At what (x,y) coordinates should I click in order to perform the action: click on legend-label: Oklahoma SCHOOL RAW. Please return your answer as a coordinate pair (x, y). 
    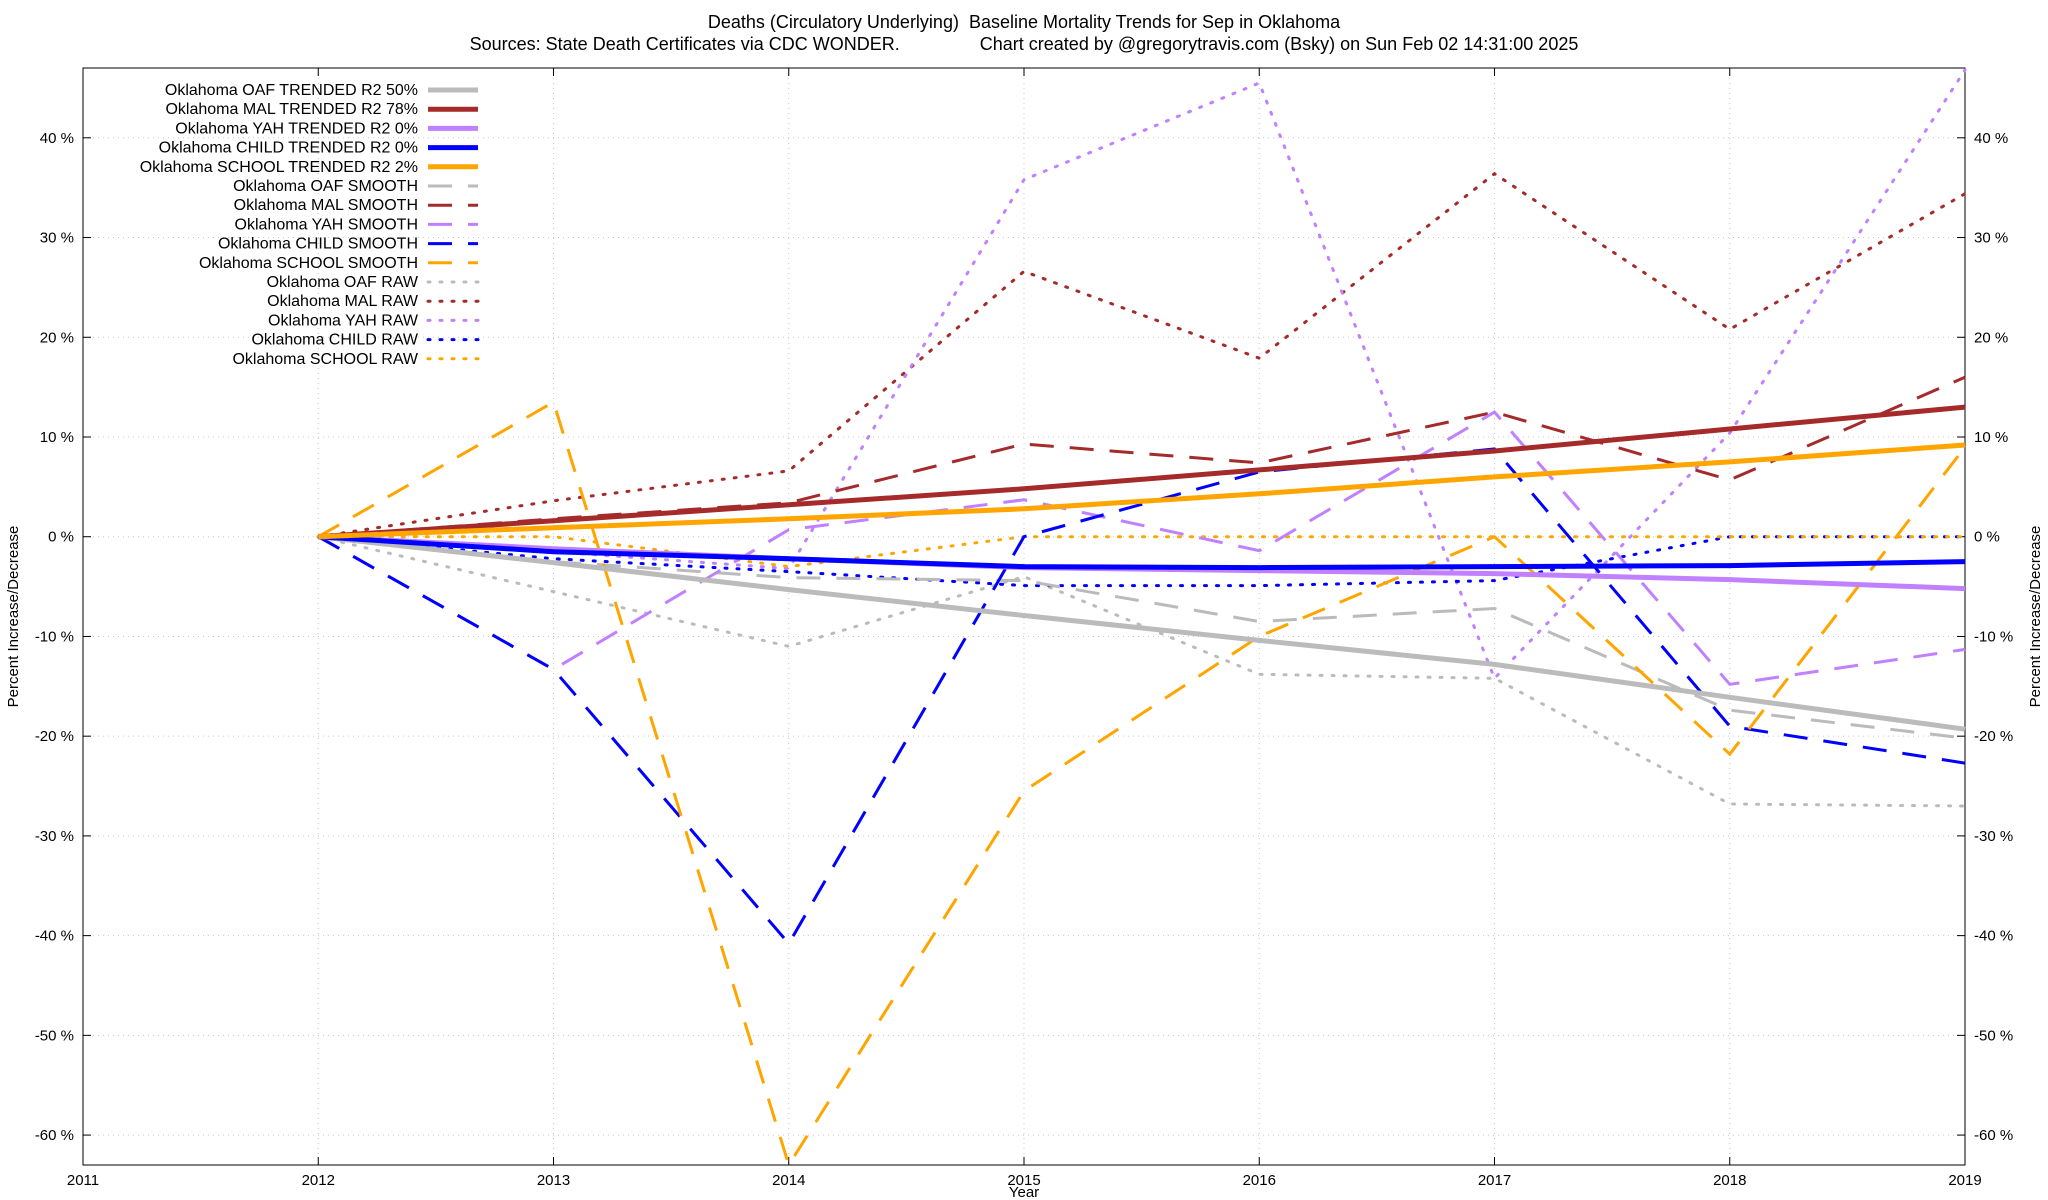
    Looking at the image, I should click on (325, 359).